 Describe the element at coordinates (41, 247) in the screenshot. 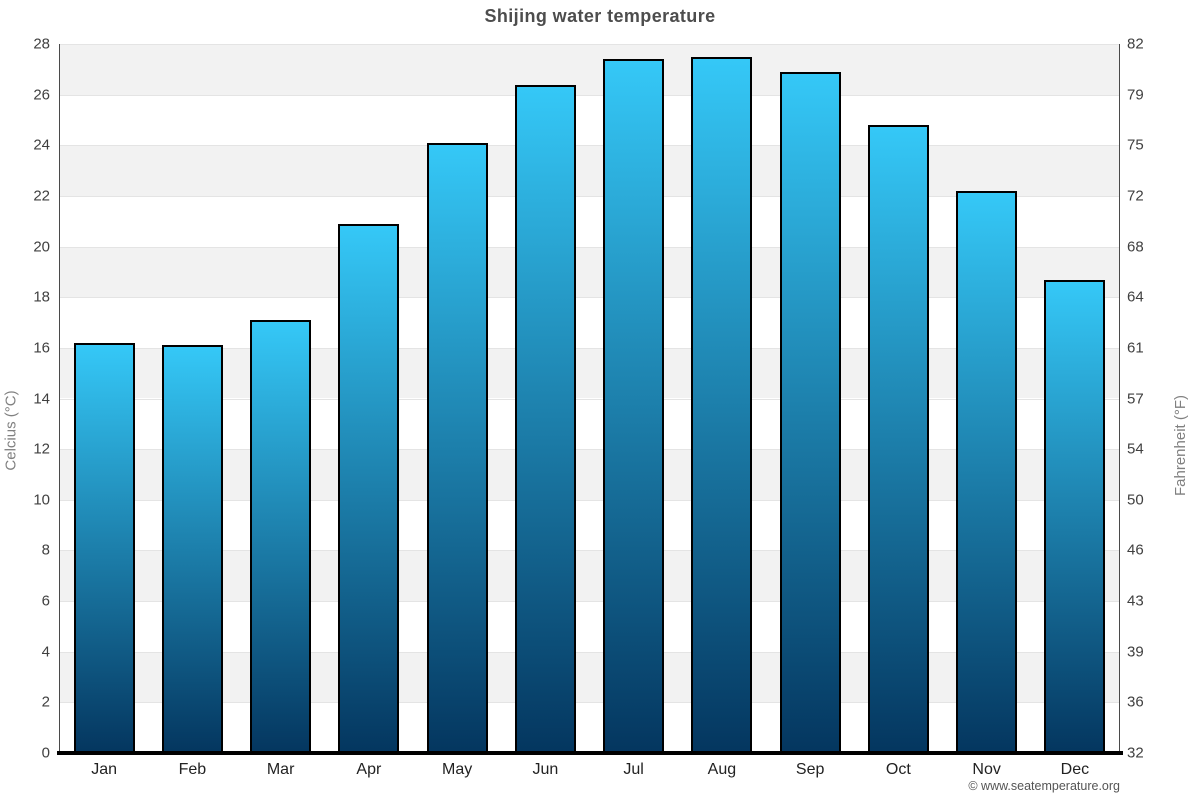

I see `y-tick-left: 20` at that location.